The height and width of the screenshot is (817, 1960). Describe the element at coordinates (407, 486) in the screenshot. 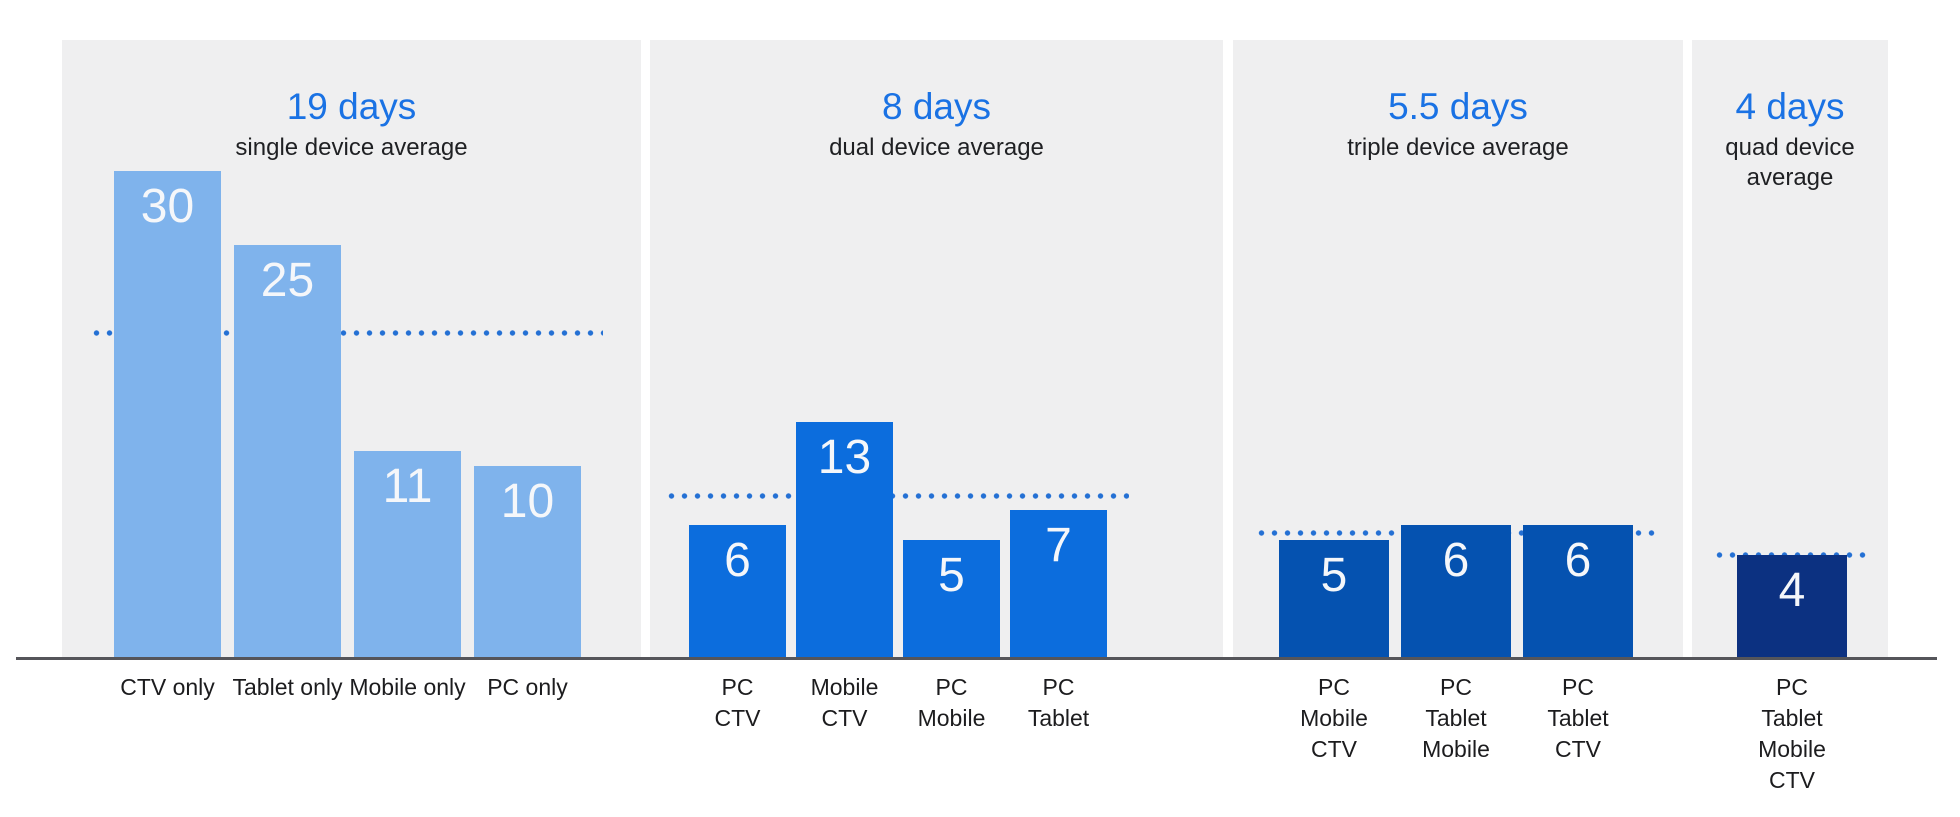

I see `bar-value-label: 11` at that location.